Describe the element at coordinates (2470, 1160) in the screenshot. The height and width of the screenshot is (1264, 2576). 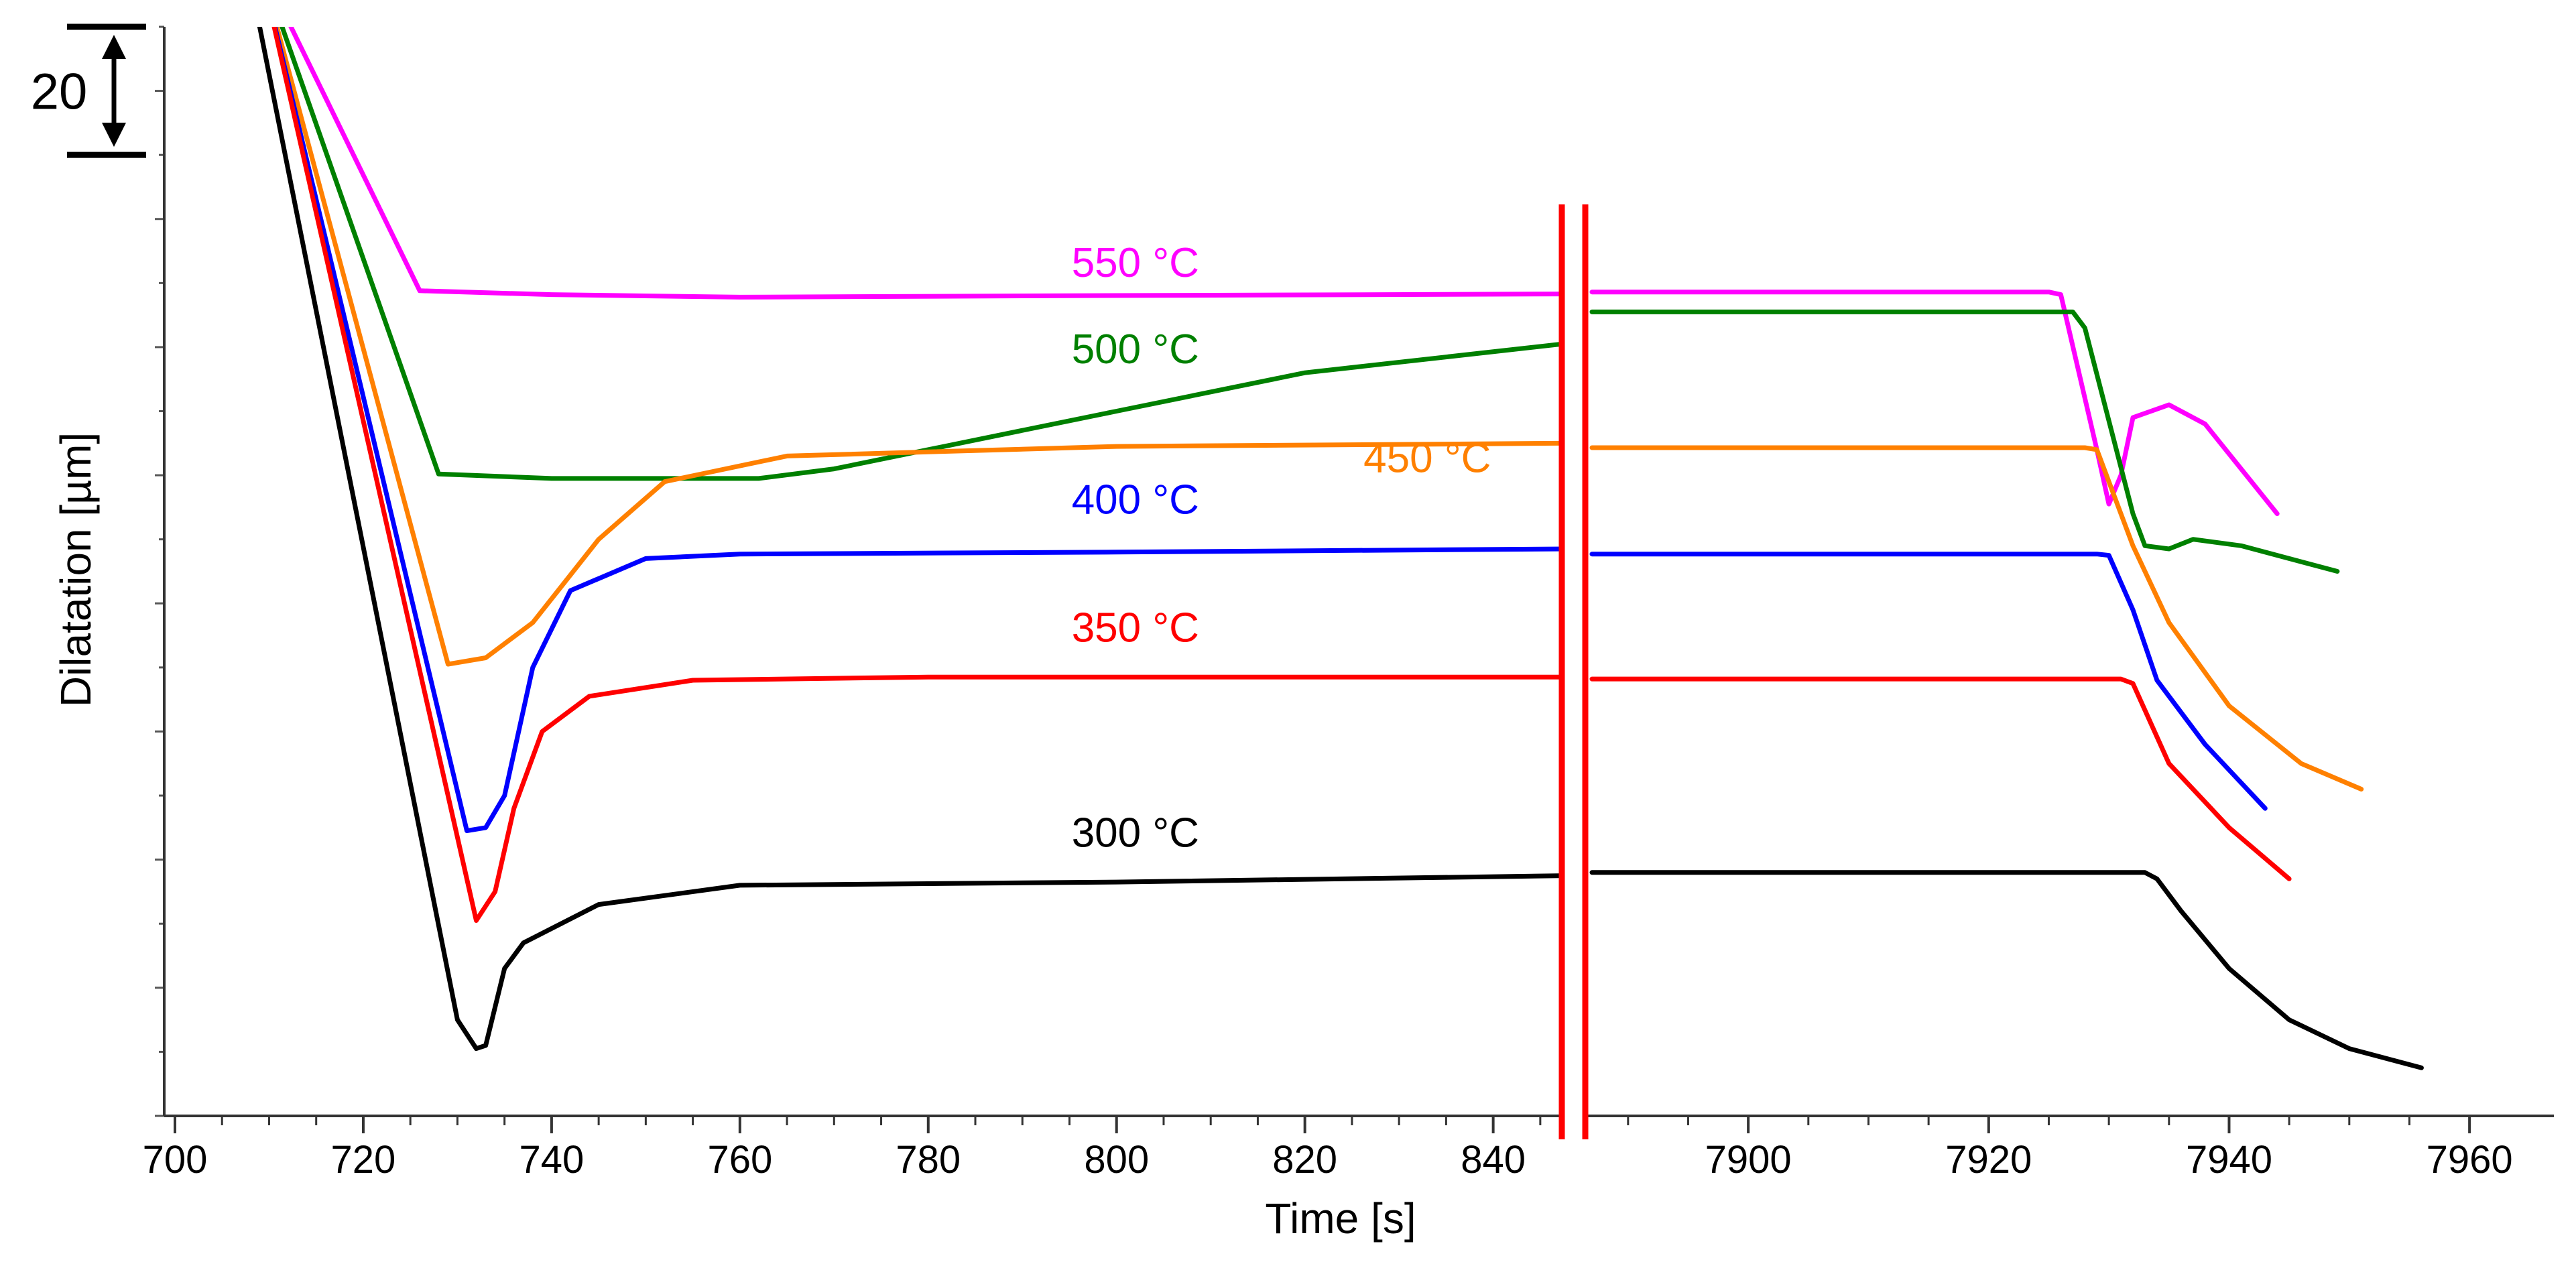
I see `x-tick-label: 7960` at that location.